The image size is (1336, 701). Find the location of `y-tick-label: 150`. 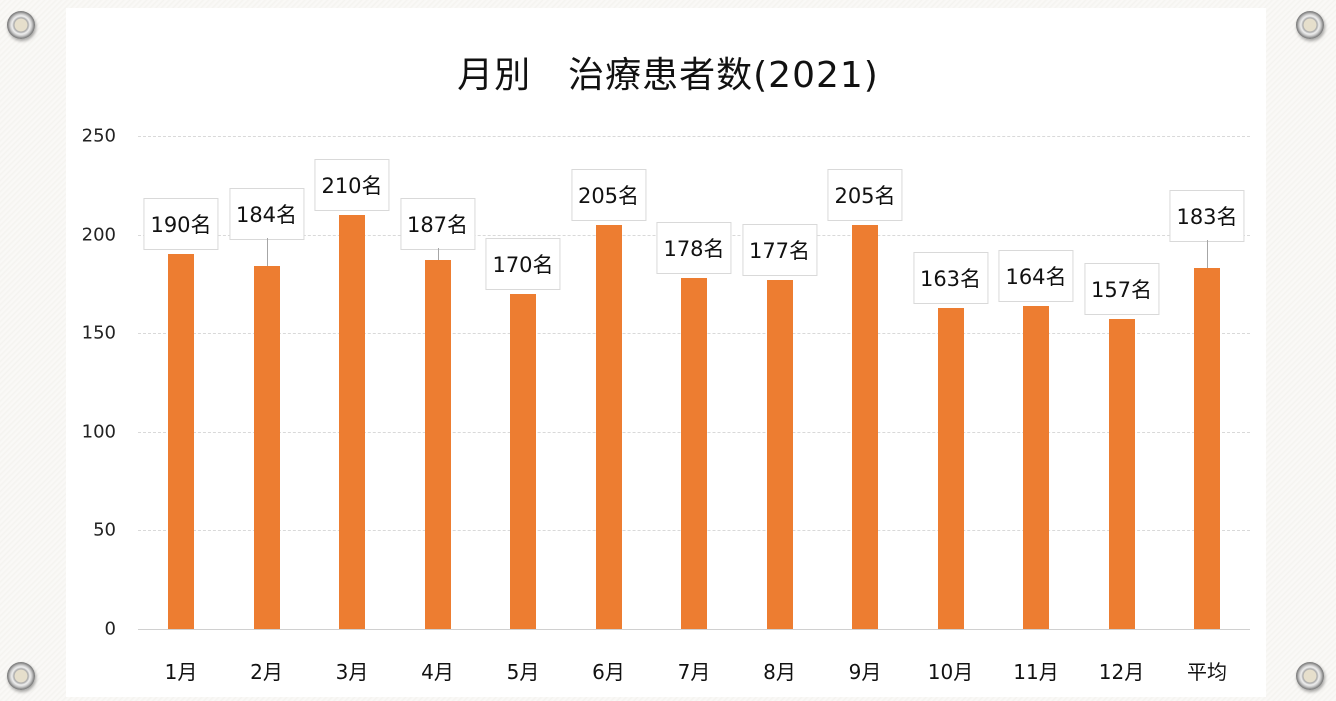

y-tick-label: 150 is located at coordinates (98, 333).